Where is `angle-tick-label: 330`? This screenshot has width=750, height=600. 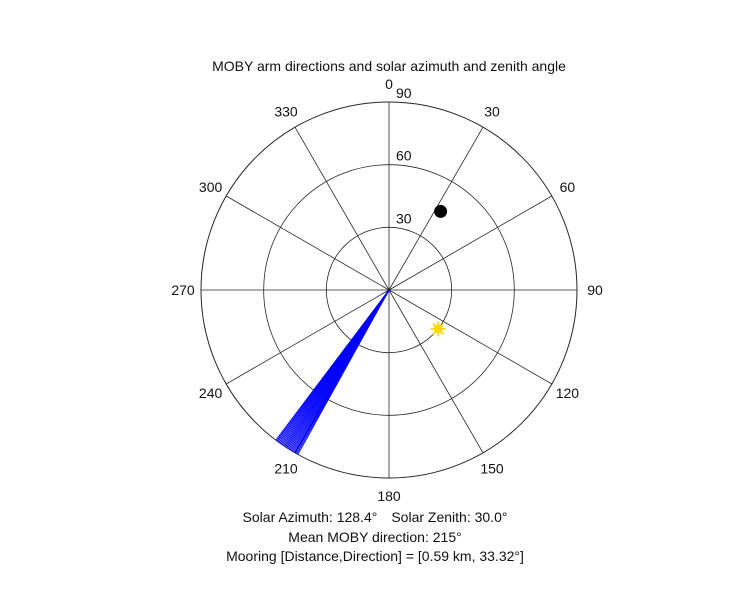 angle-tick-label: 330 is located at coordinates (286, 112).